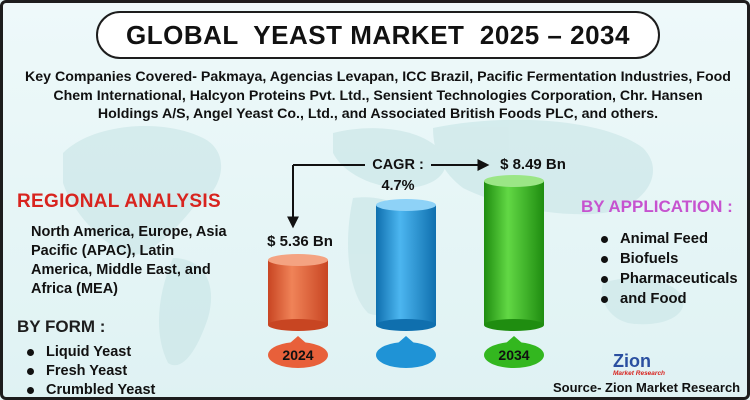 The width and height of the screenshot is (750, 400). What do you see at coordinates (653, 299) in the screenshot?
I see `application-item-label: and Food` at bounding box center [653, 299].